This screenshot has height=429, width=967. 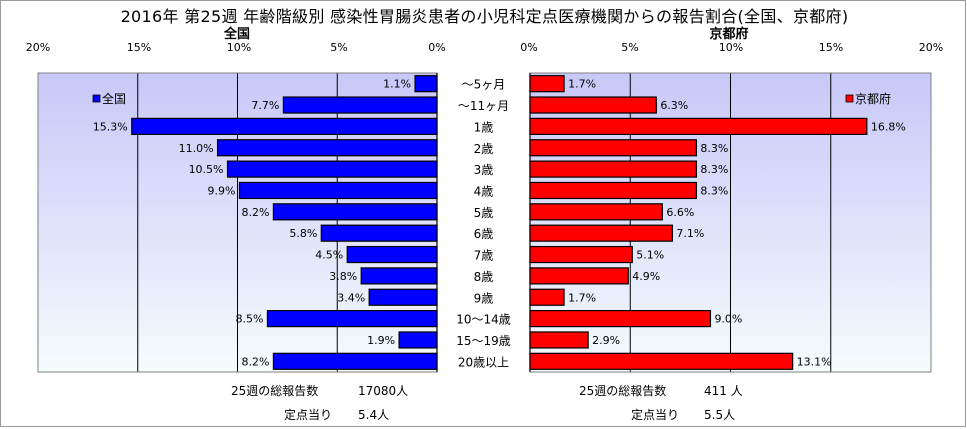 What do you see at coordinates (483, 362) in the screenshot?
I see `category-label: 20歳以上` at bounding box center [483, 362].